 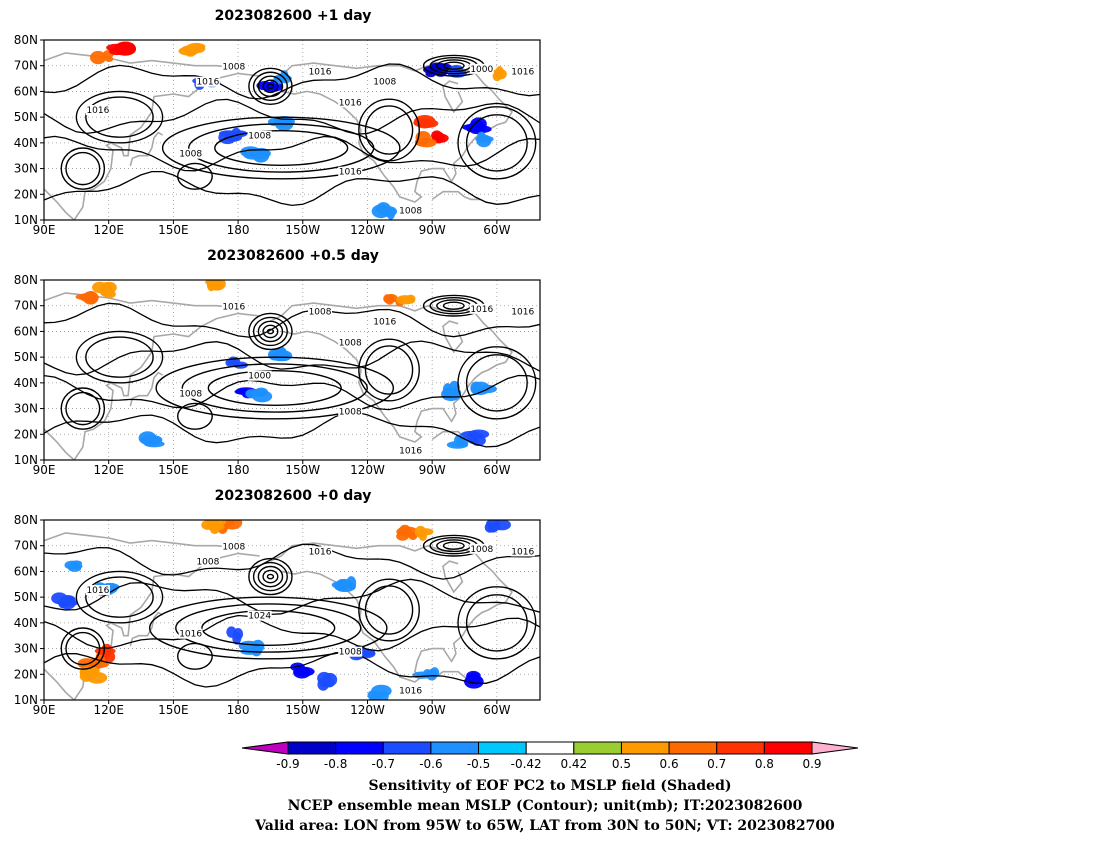 What do you see at coordinates (44, 230) in the screenshot?
I see `lon-tick-label: 90E` at bounding box center [44, 230].